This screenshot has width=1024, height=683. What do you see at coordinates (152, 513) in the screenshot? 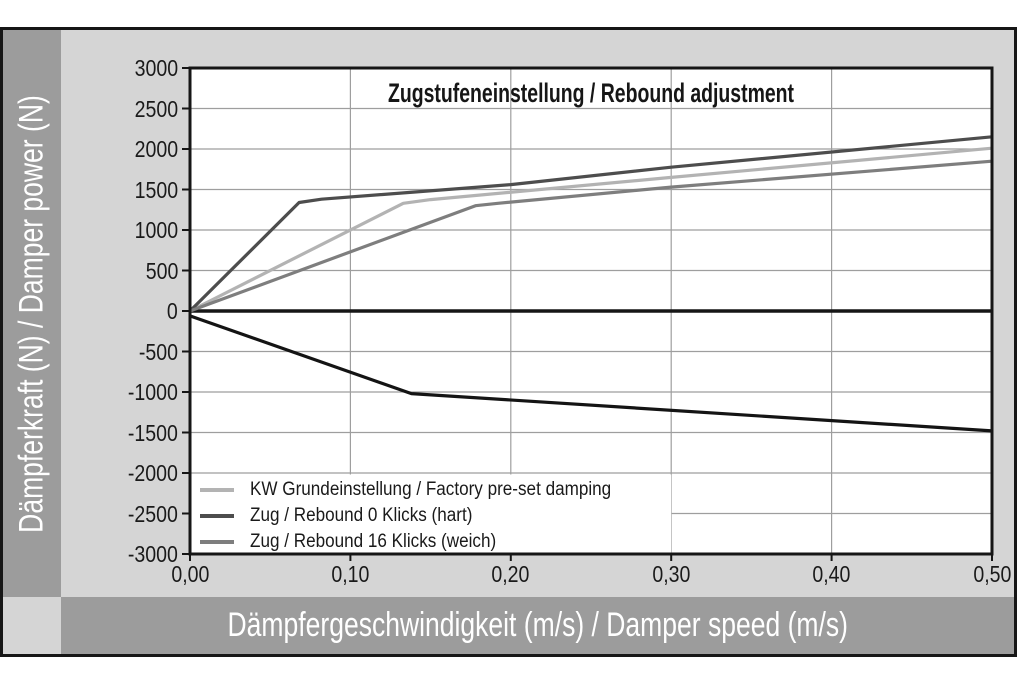
I see `y-tick-label: -2500` at bounding box center [152, 513].